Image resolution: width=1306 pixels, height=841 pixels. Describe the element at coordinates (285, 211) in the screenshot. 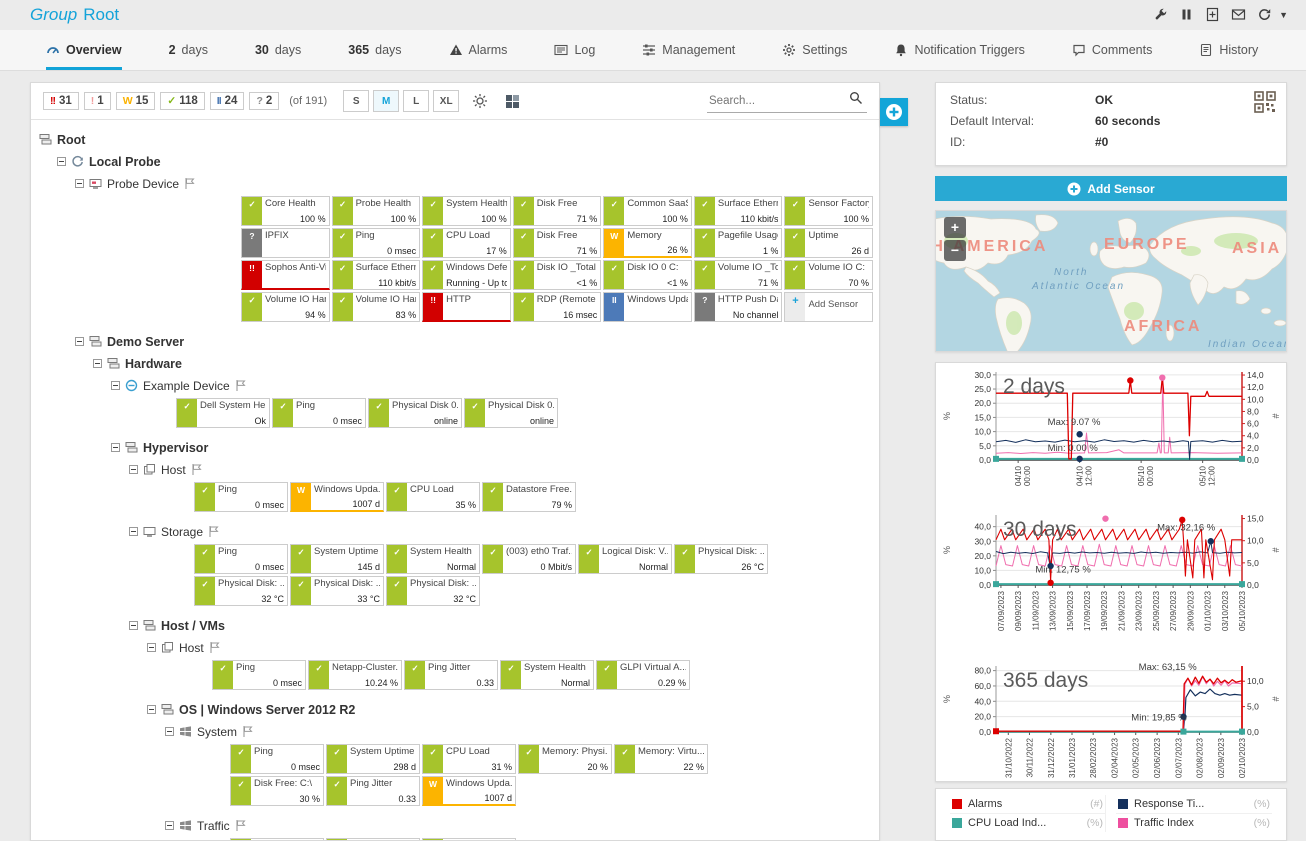

I see `sensor-tile-core-health: ✓ Core Health 100 %` at that location.